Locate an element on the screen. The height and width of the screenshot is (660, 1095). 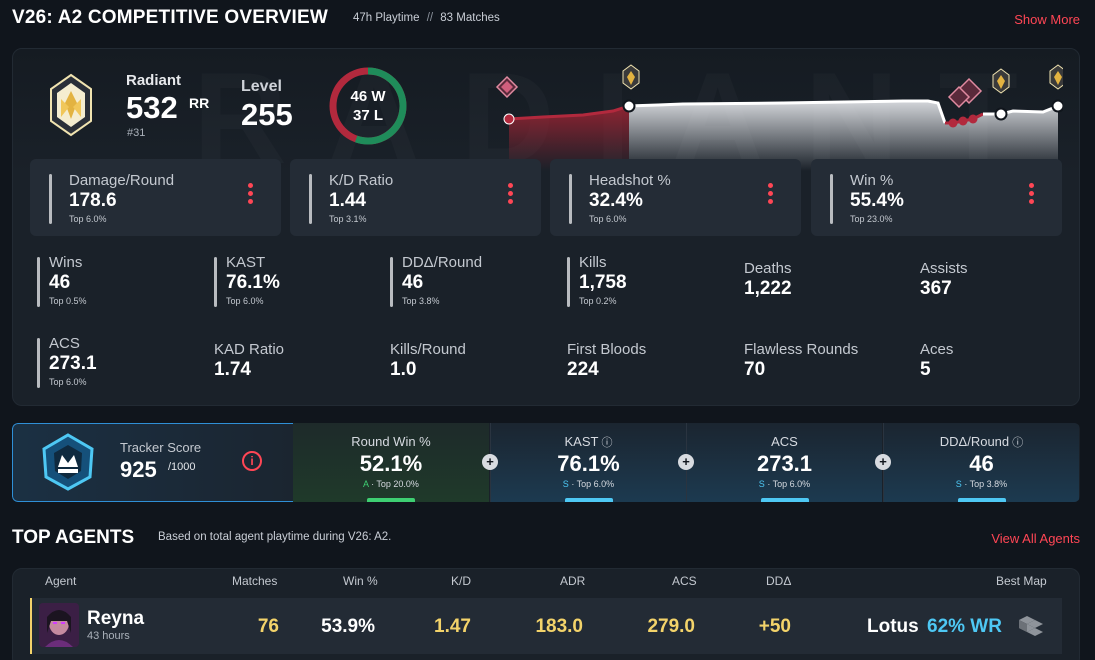
tracker-score-icon is located at coordinates (68, 462).